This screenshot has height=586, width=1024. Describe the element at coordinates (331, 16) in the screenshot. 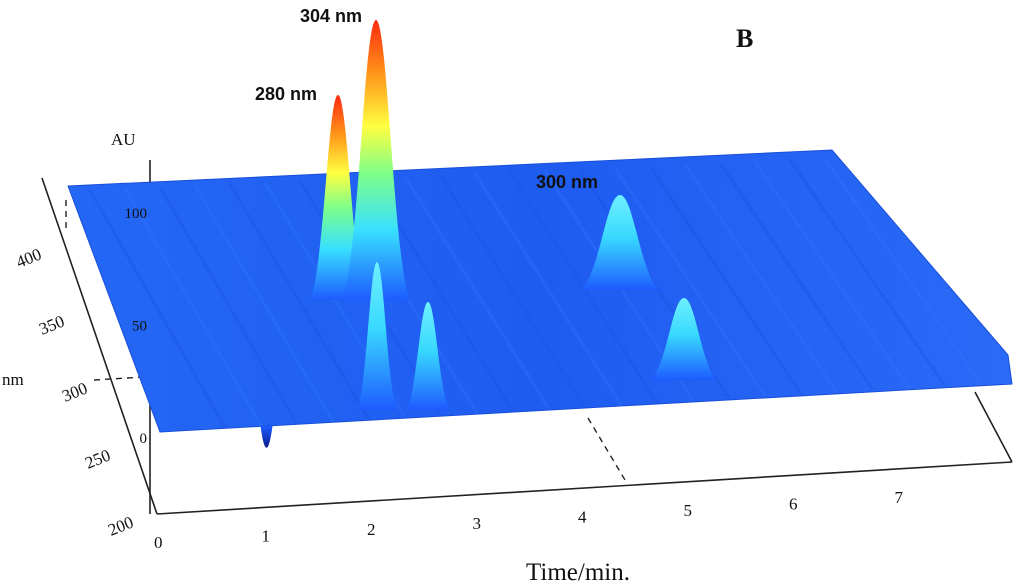

I see `peak-label: 304 nm` at that location.